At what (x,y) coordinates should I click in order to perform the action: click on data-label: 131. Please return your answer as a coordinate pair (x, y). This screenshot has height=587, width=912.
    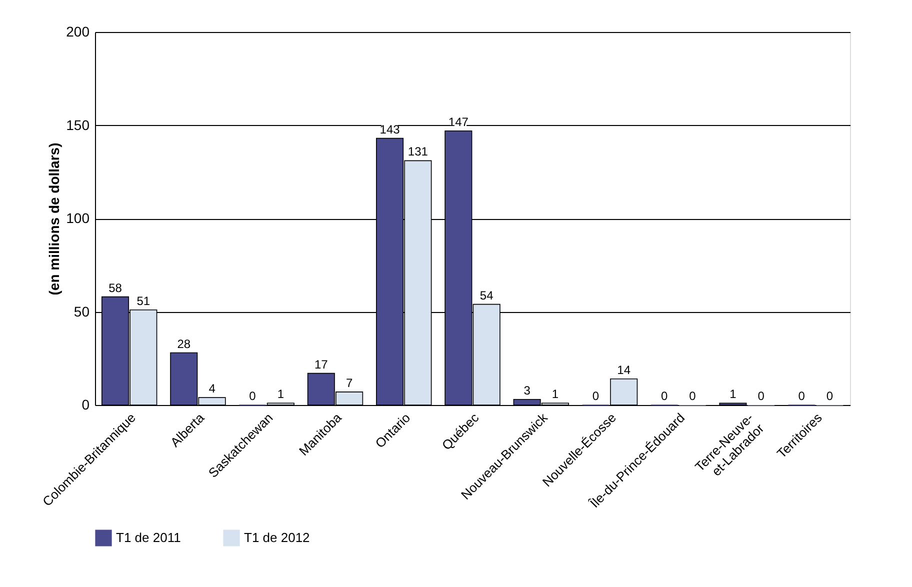
    Looking at the image, I should click on (418, 151).